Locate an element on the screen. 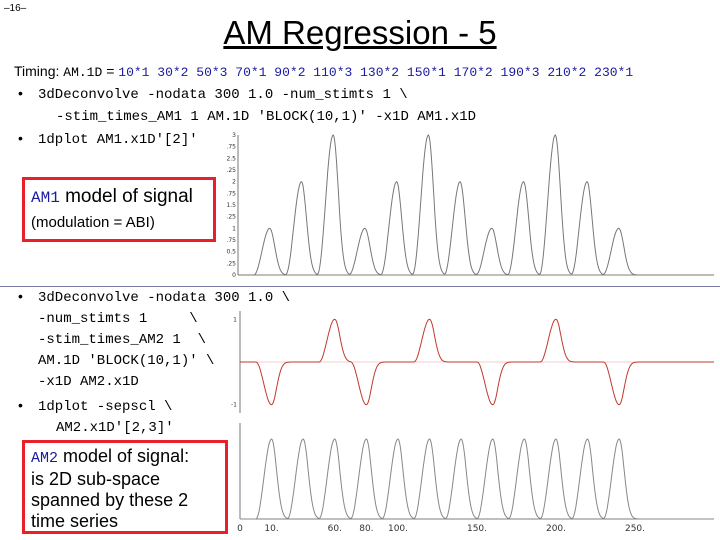 Image resolution: width=720 pixels, height=540 pixels. am1-callout-sub: (modulation = ABI) is located at coordinates (93, 222).